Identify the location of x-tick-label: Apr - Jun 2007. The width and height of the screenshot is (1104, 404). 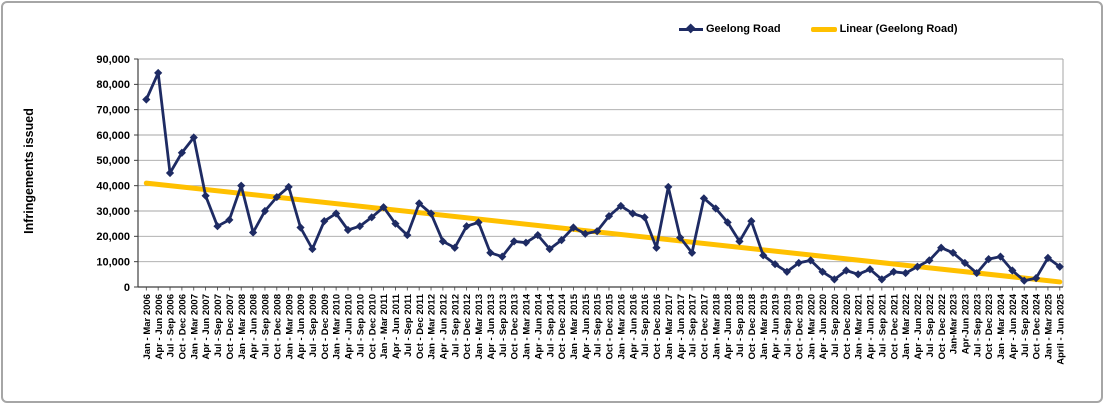
(206, 326).